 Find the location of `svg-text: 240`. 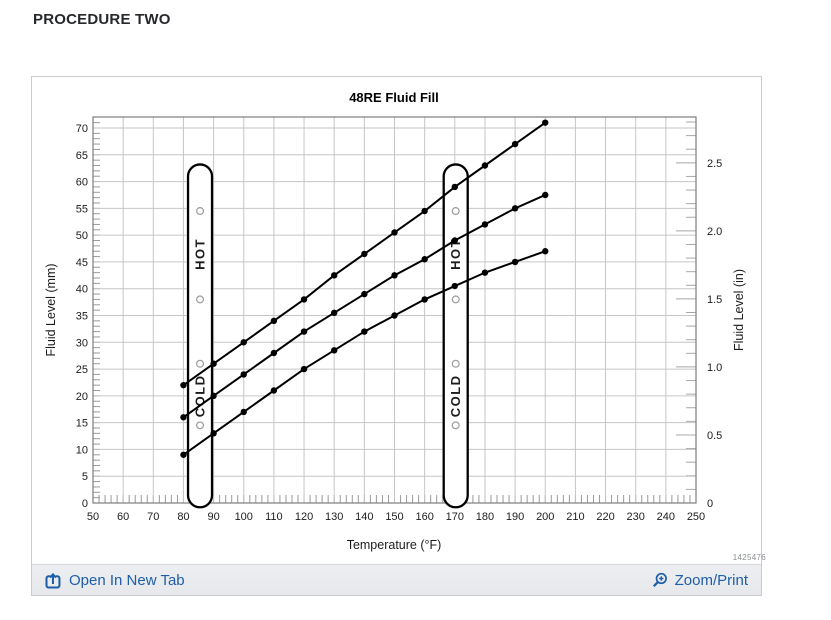

svg-text: 240 is located at coordinates (666, 517).